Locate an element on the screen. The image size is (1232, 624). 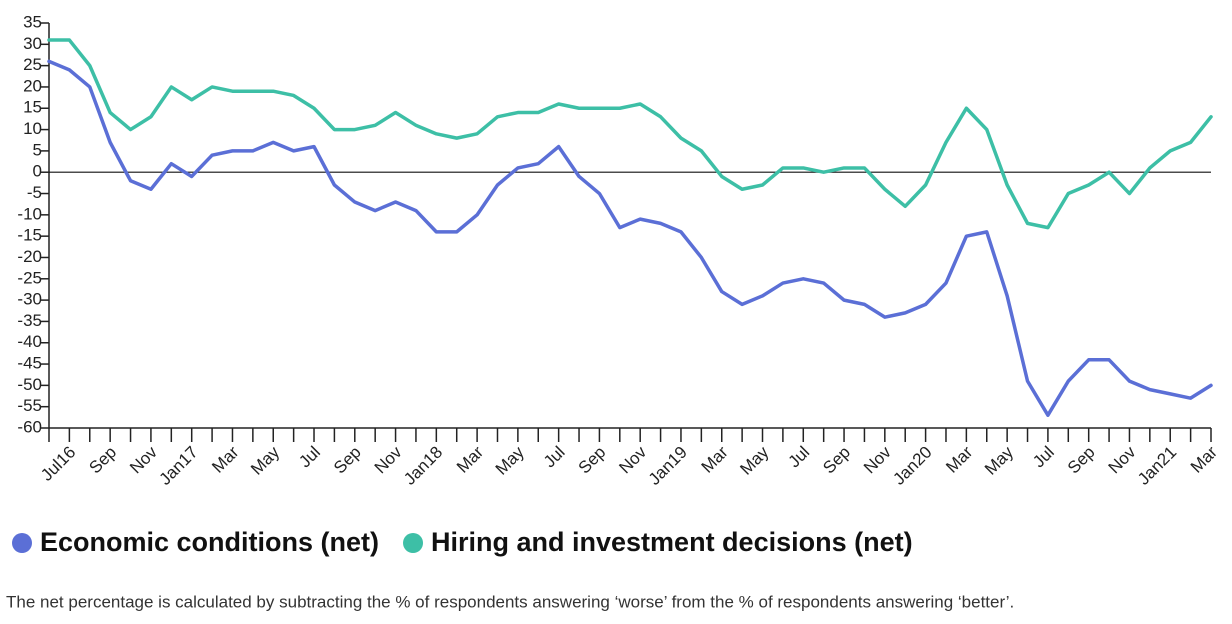
x-tick-label: Jan18 is located at coordinates (423, 466).